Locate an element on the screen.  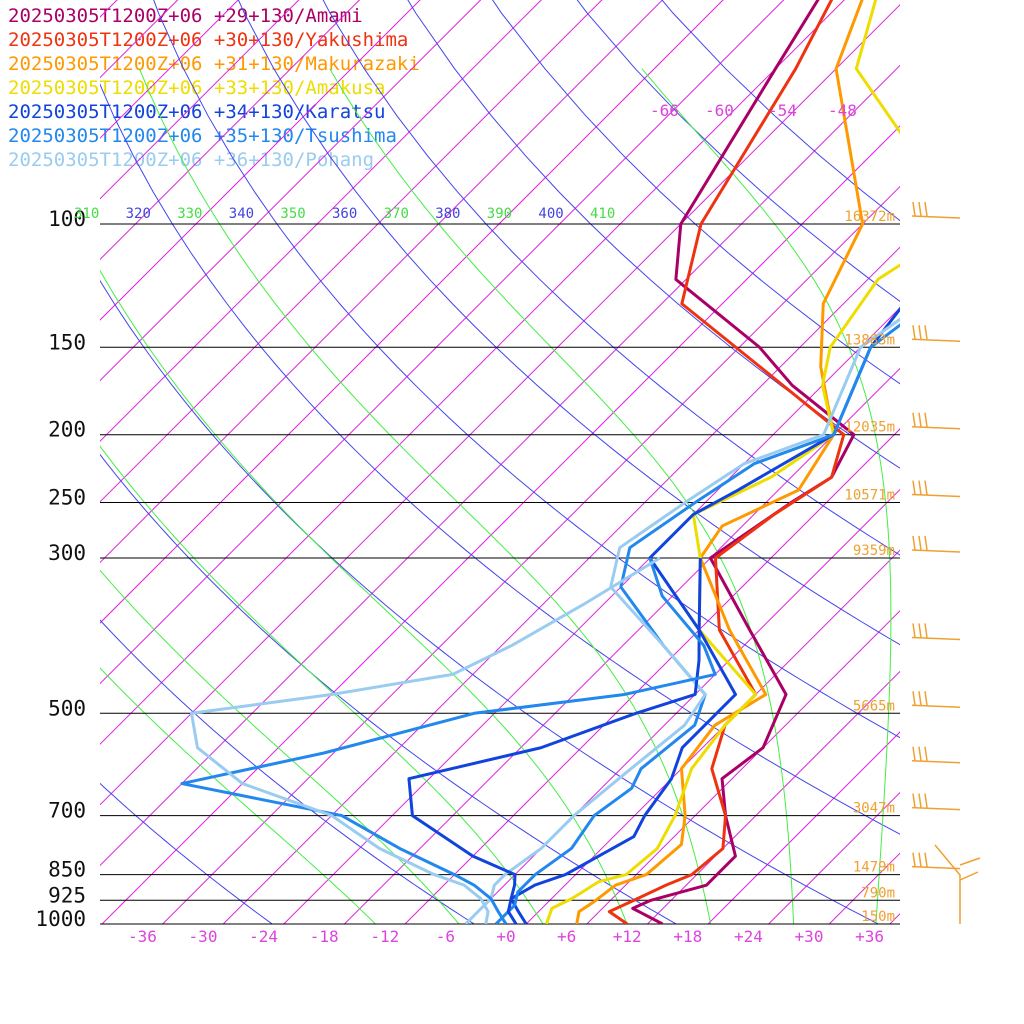
legend-entry-karatsu: 20250305T1200Z+06 +34+130/Karatsu is located at coordinates (197, 112).